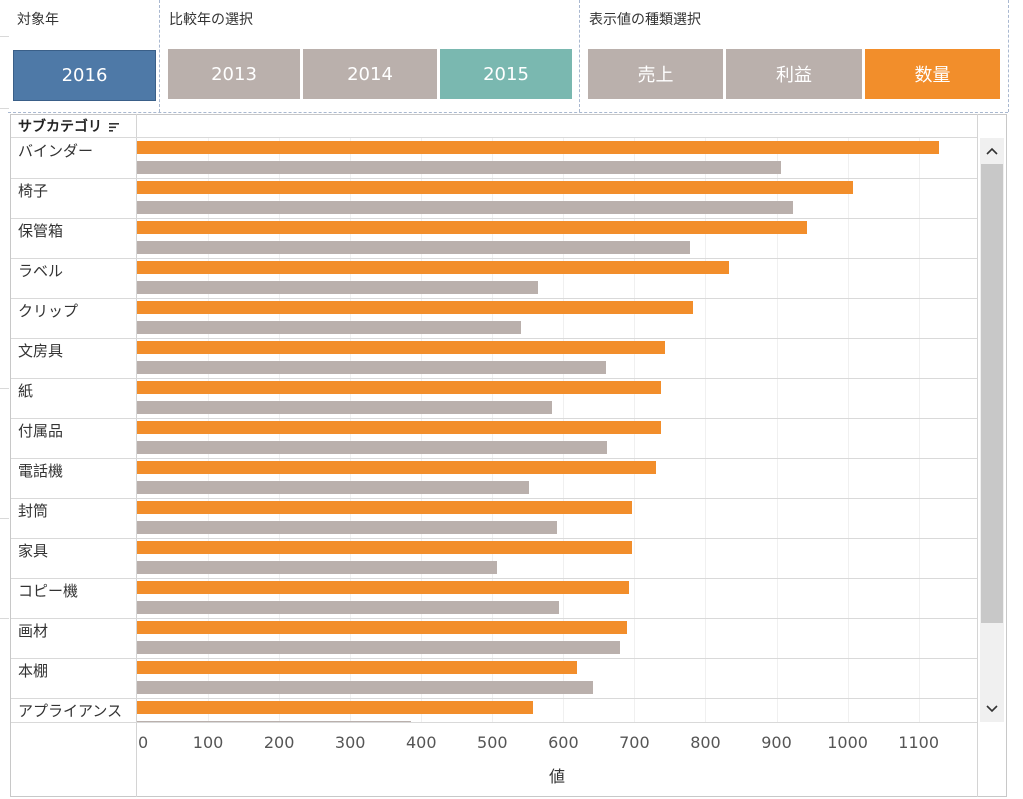  Describe the element at coordinates (41, 271) in the screenshot. I see `category-label: ラベル` at that location.